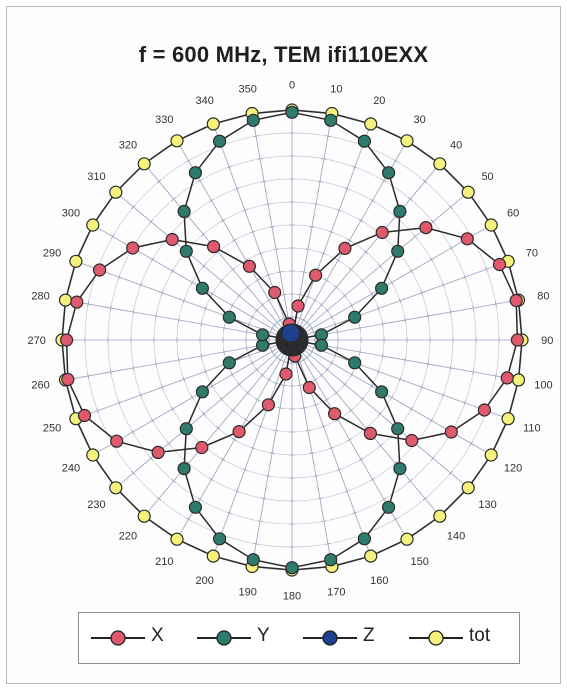 The height and width of the screenshot is (690, 567). What do you see at coordinates (247, 90) in the screenshot?
I see `angle-label-350: 350` at bounding box center [247, 90].